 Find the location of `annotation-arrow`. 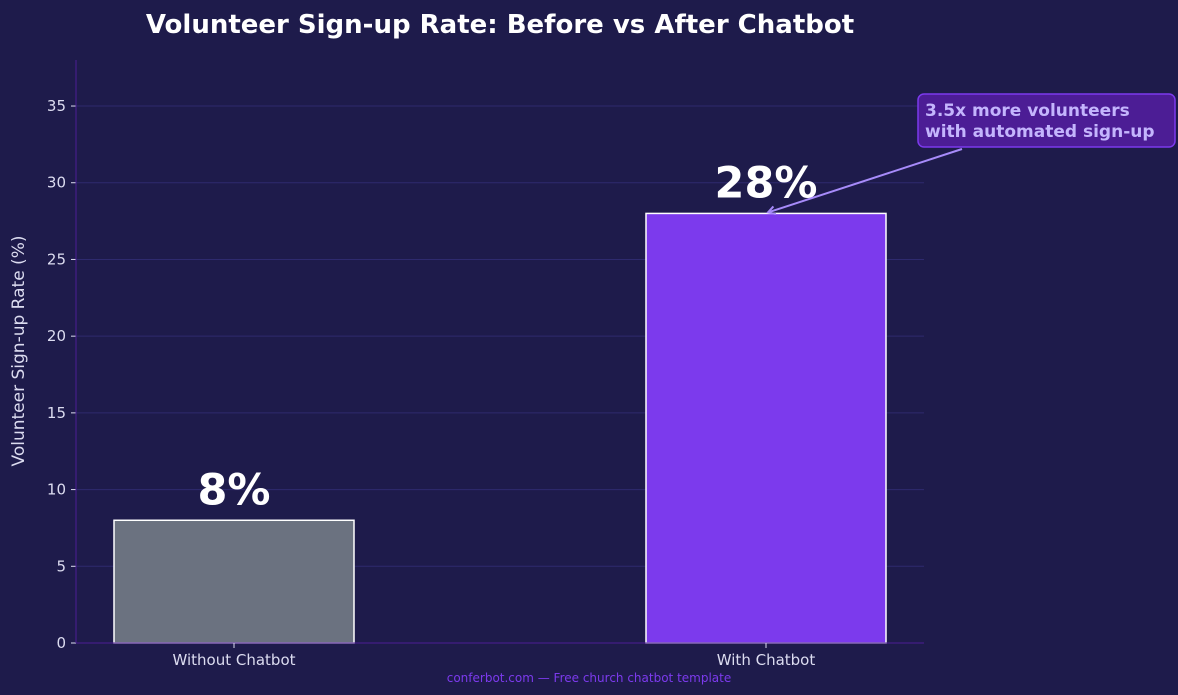

annotation-arrow is located at coordinates (865, 180).